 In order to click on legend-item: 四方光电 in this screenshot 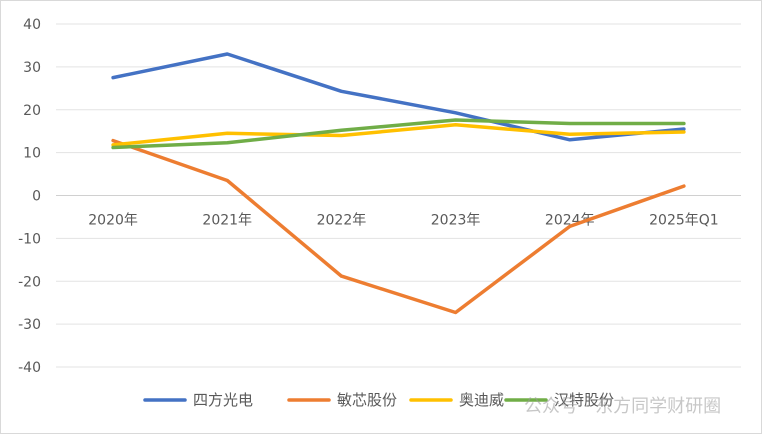, I will do `click(198, 400)`.